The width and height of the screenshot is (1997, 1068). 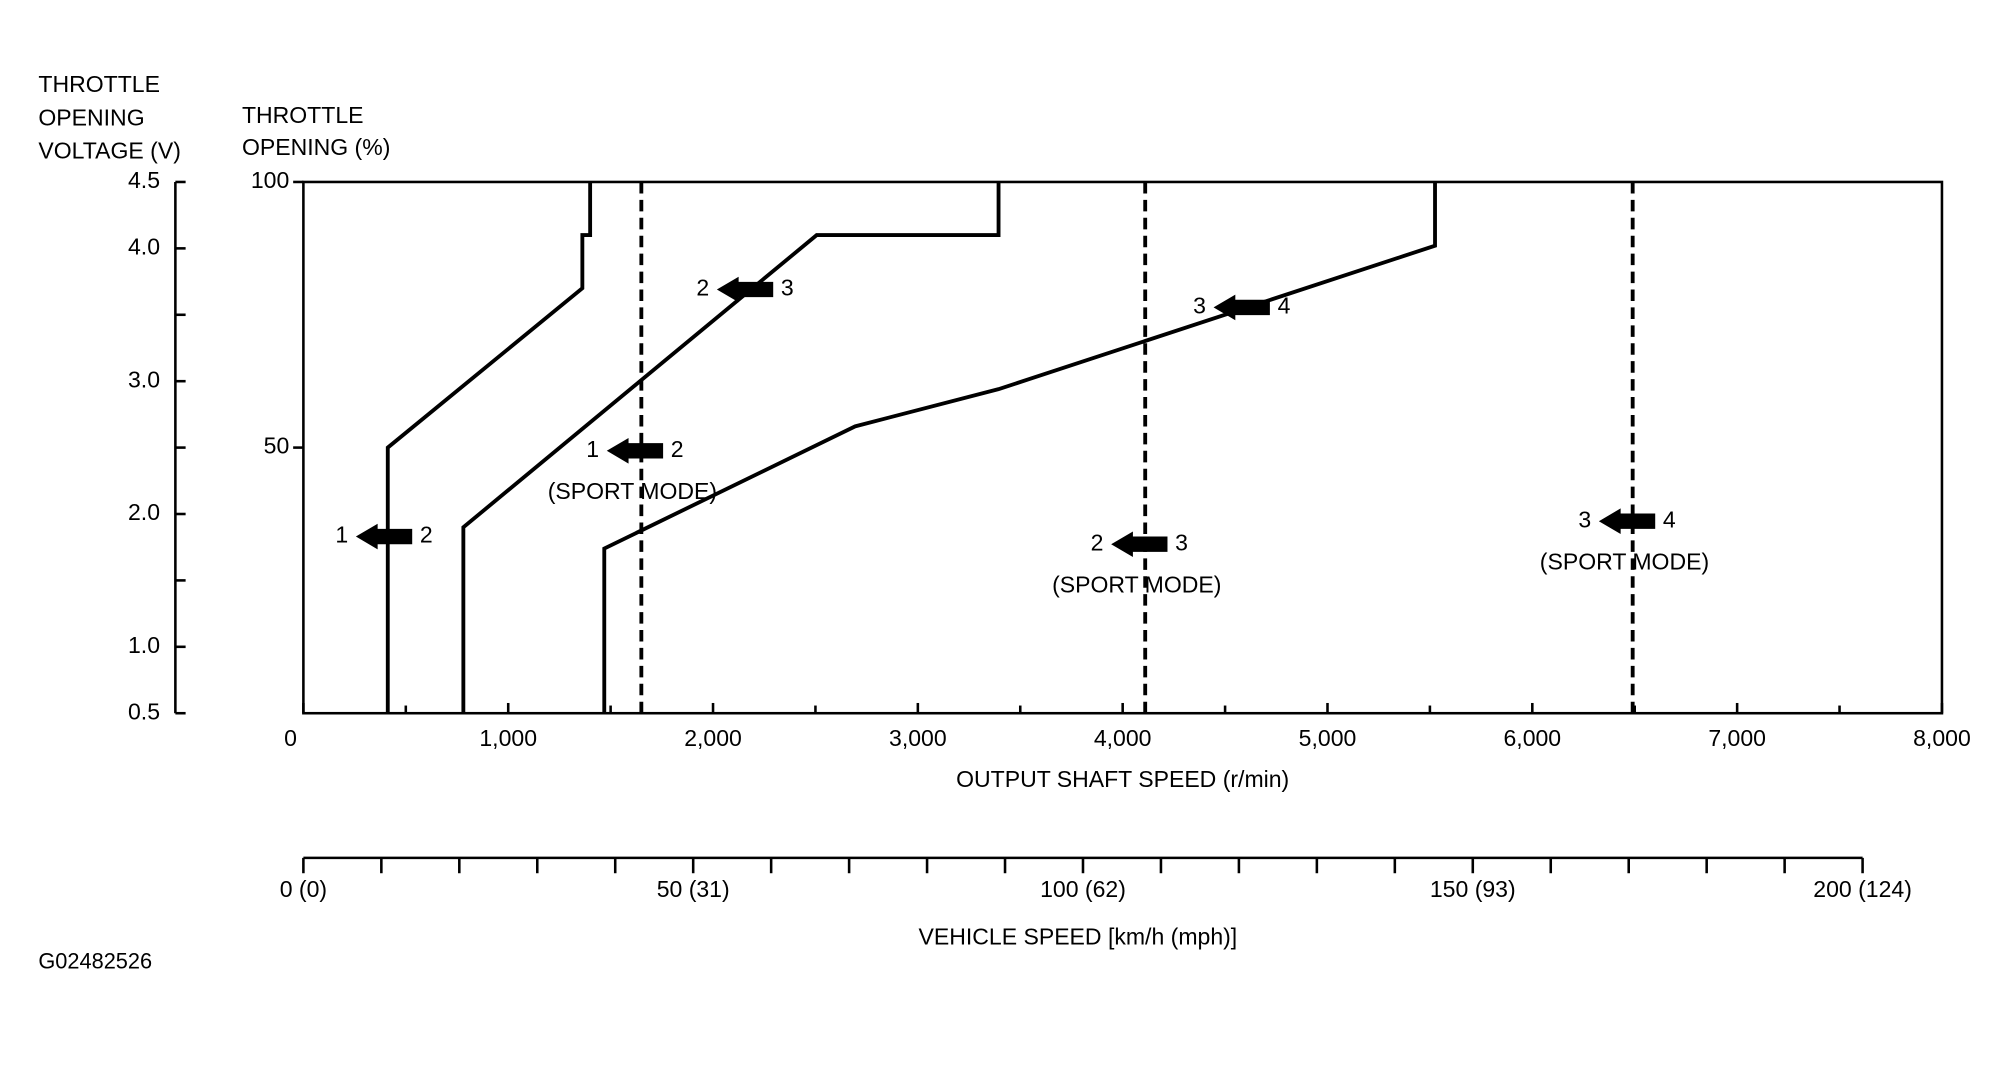 What do you see at coordinates (918, 738) in the screenshot?
I see `x-tick-label: 3,000` at bounding box center [918, 738].